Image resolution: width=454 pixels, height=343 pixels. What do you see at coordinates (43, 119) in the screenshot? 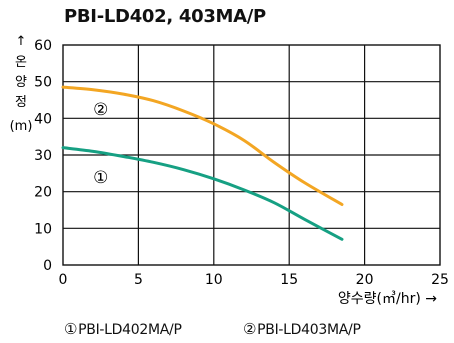
I see `y-tick-label: 40` at bounding box center [43, 119].